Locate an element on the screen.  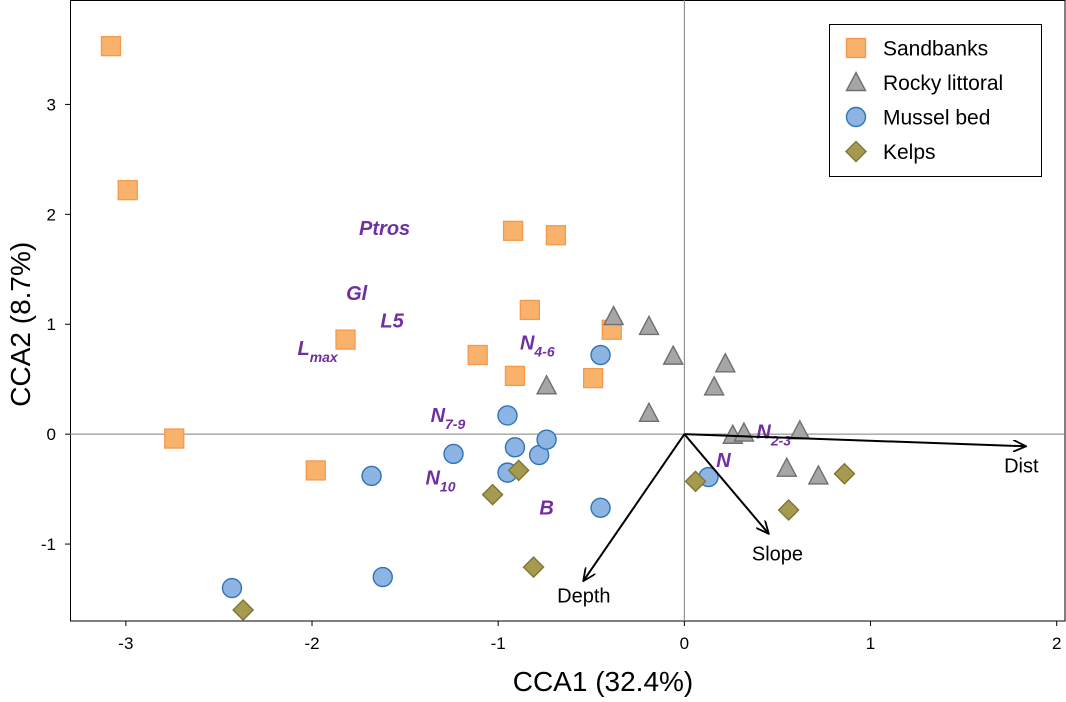
species-label: N7-9 is located at coordinates (448, 418).